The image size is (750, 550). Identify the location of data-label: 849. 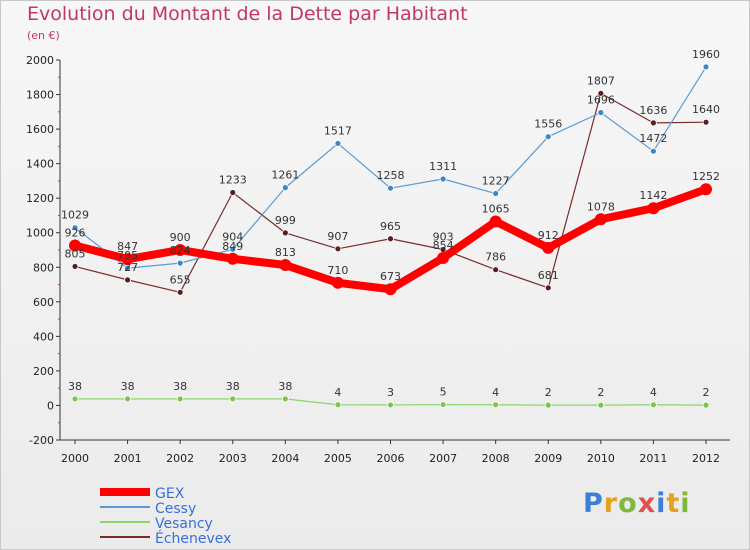
(232, 246).